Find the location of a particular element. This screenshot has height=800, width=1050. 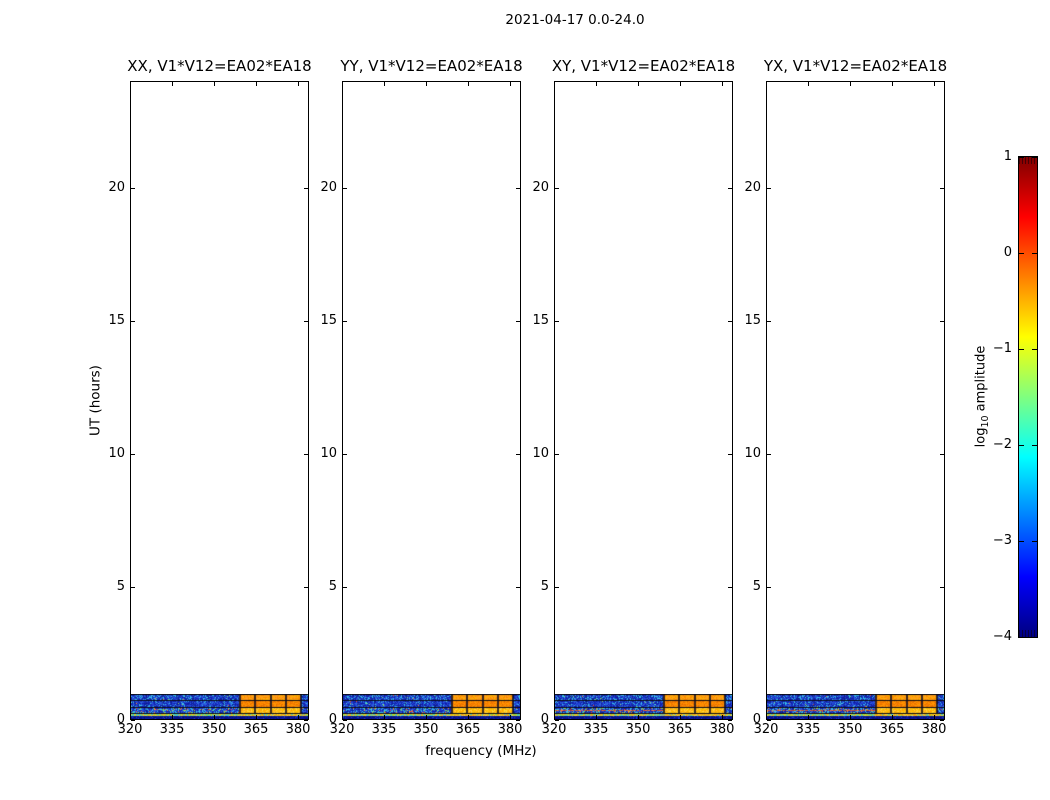

y-axis-label: UT (hours) is located at coordinates (96, 401).